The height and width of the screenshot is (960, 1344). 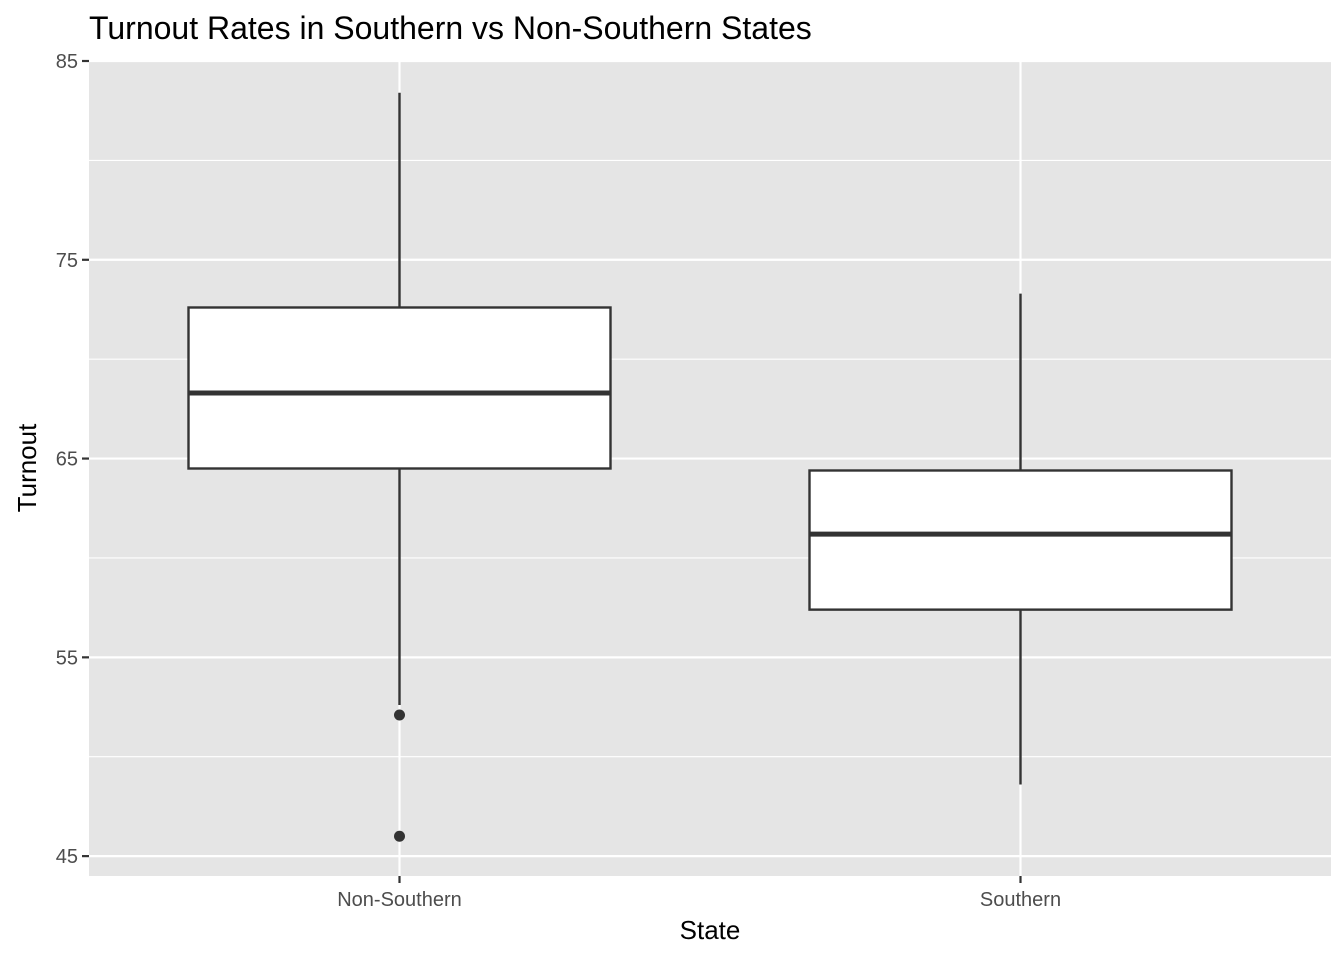 What do you see at coordinates (710, 930) in the screenshot?
I see `x-axis-title: State` at bounding box center [710, 930].